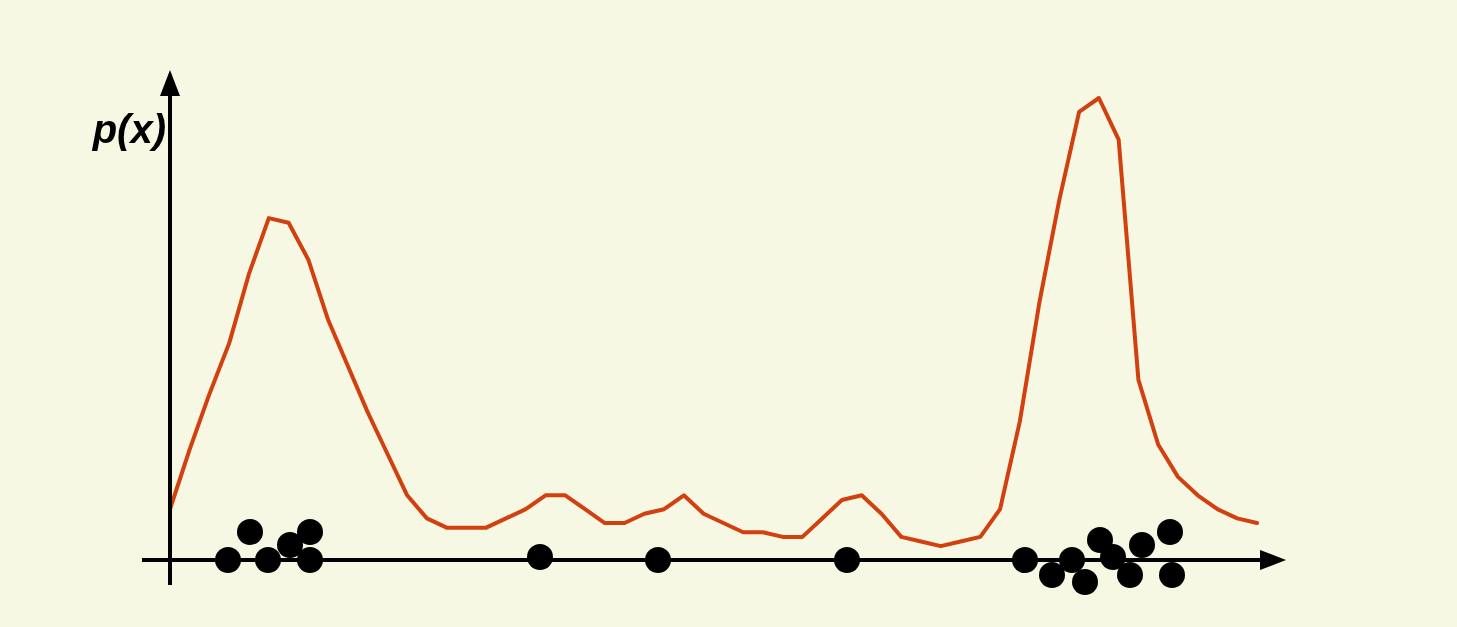  What do you see at coordinates (128, 129) in the screenshot?
I see `y-axis-title: p(x)` at bounding box center [128, 129].